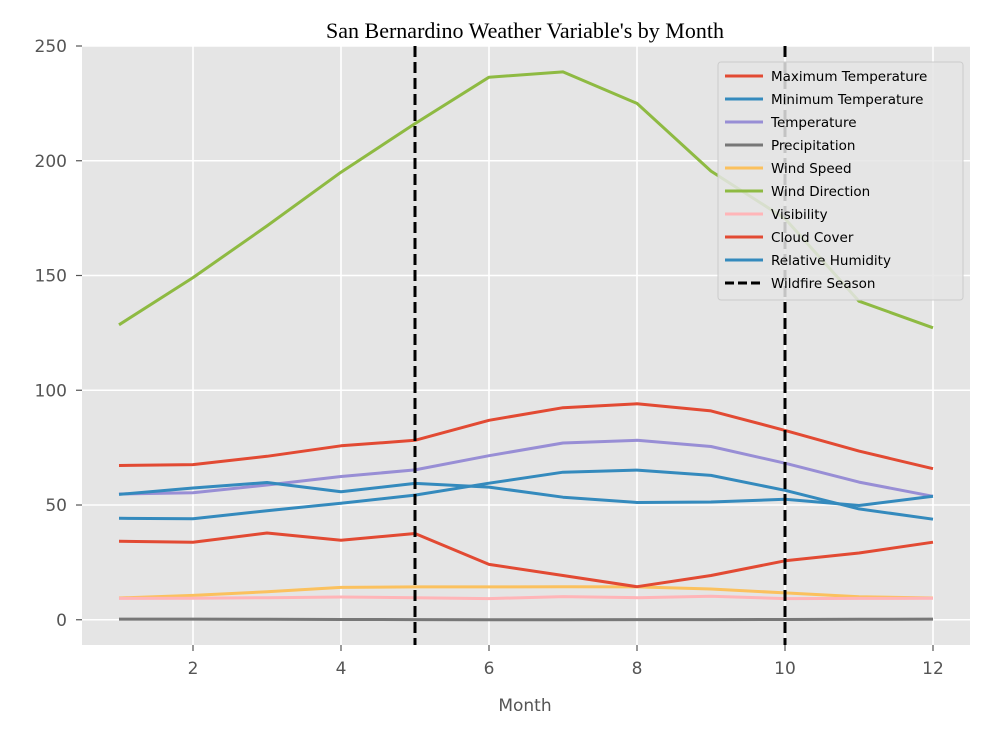 The width and height of the screenshot is (990, 735). I want to click on series-line-precipitation, so click(526, 619).